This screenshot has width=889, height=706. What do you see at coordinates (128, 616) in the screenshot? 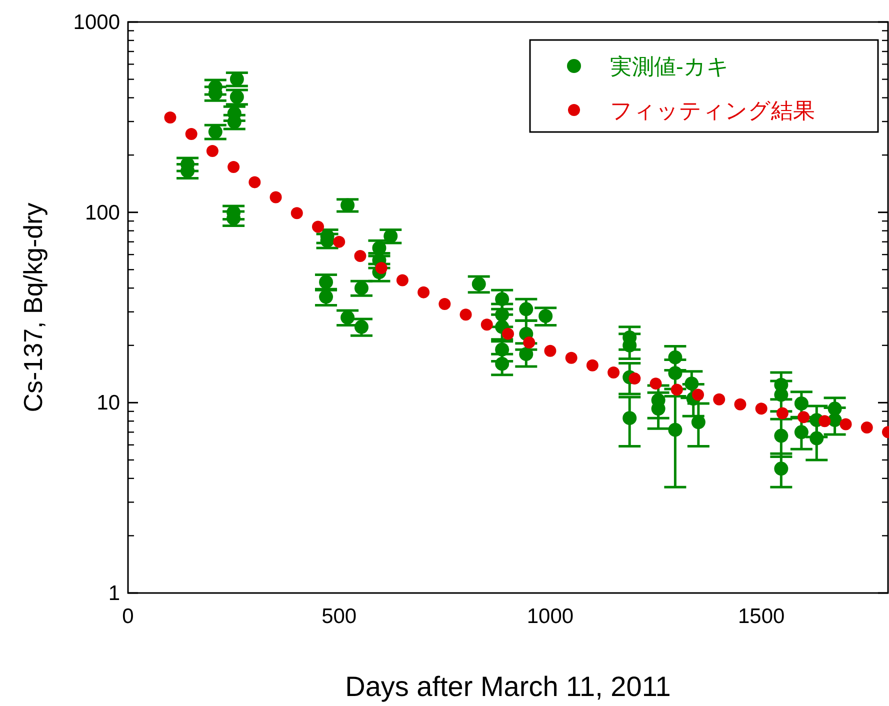
I see `x-tick-label: 0` at bounding box center [128, 616].